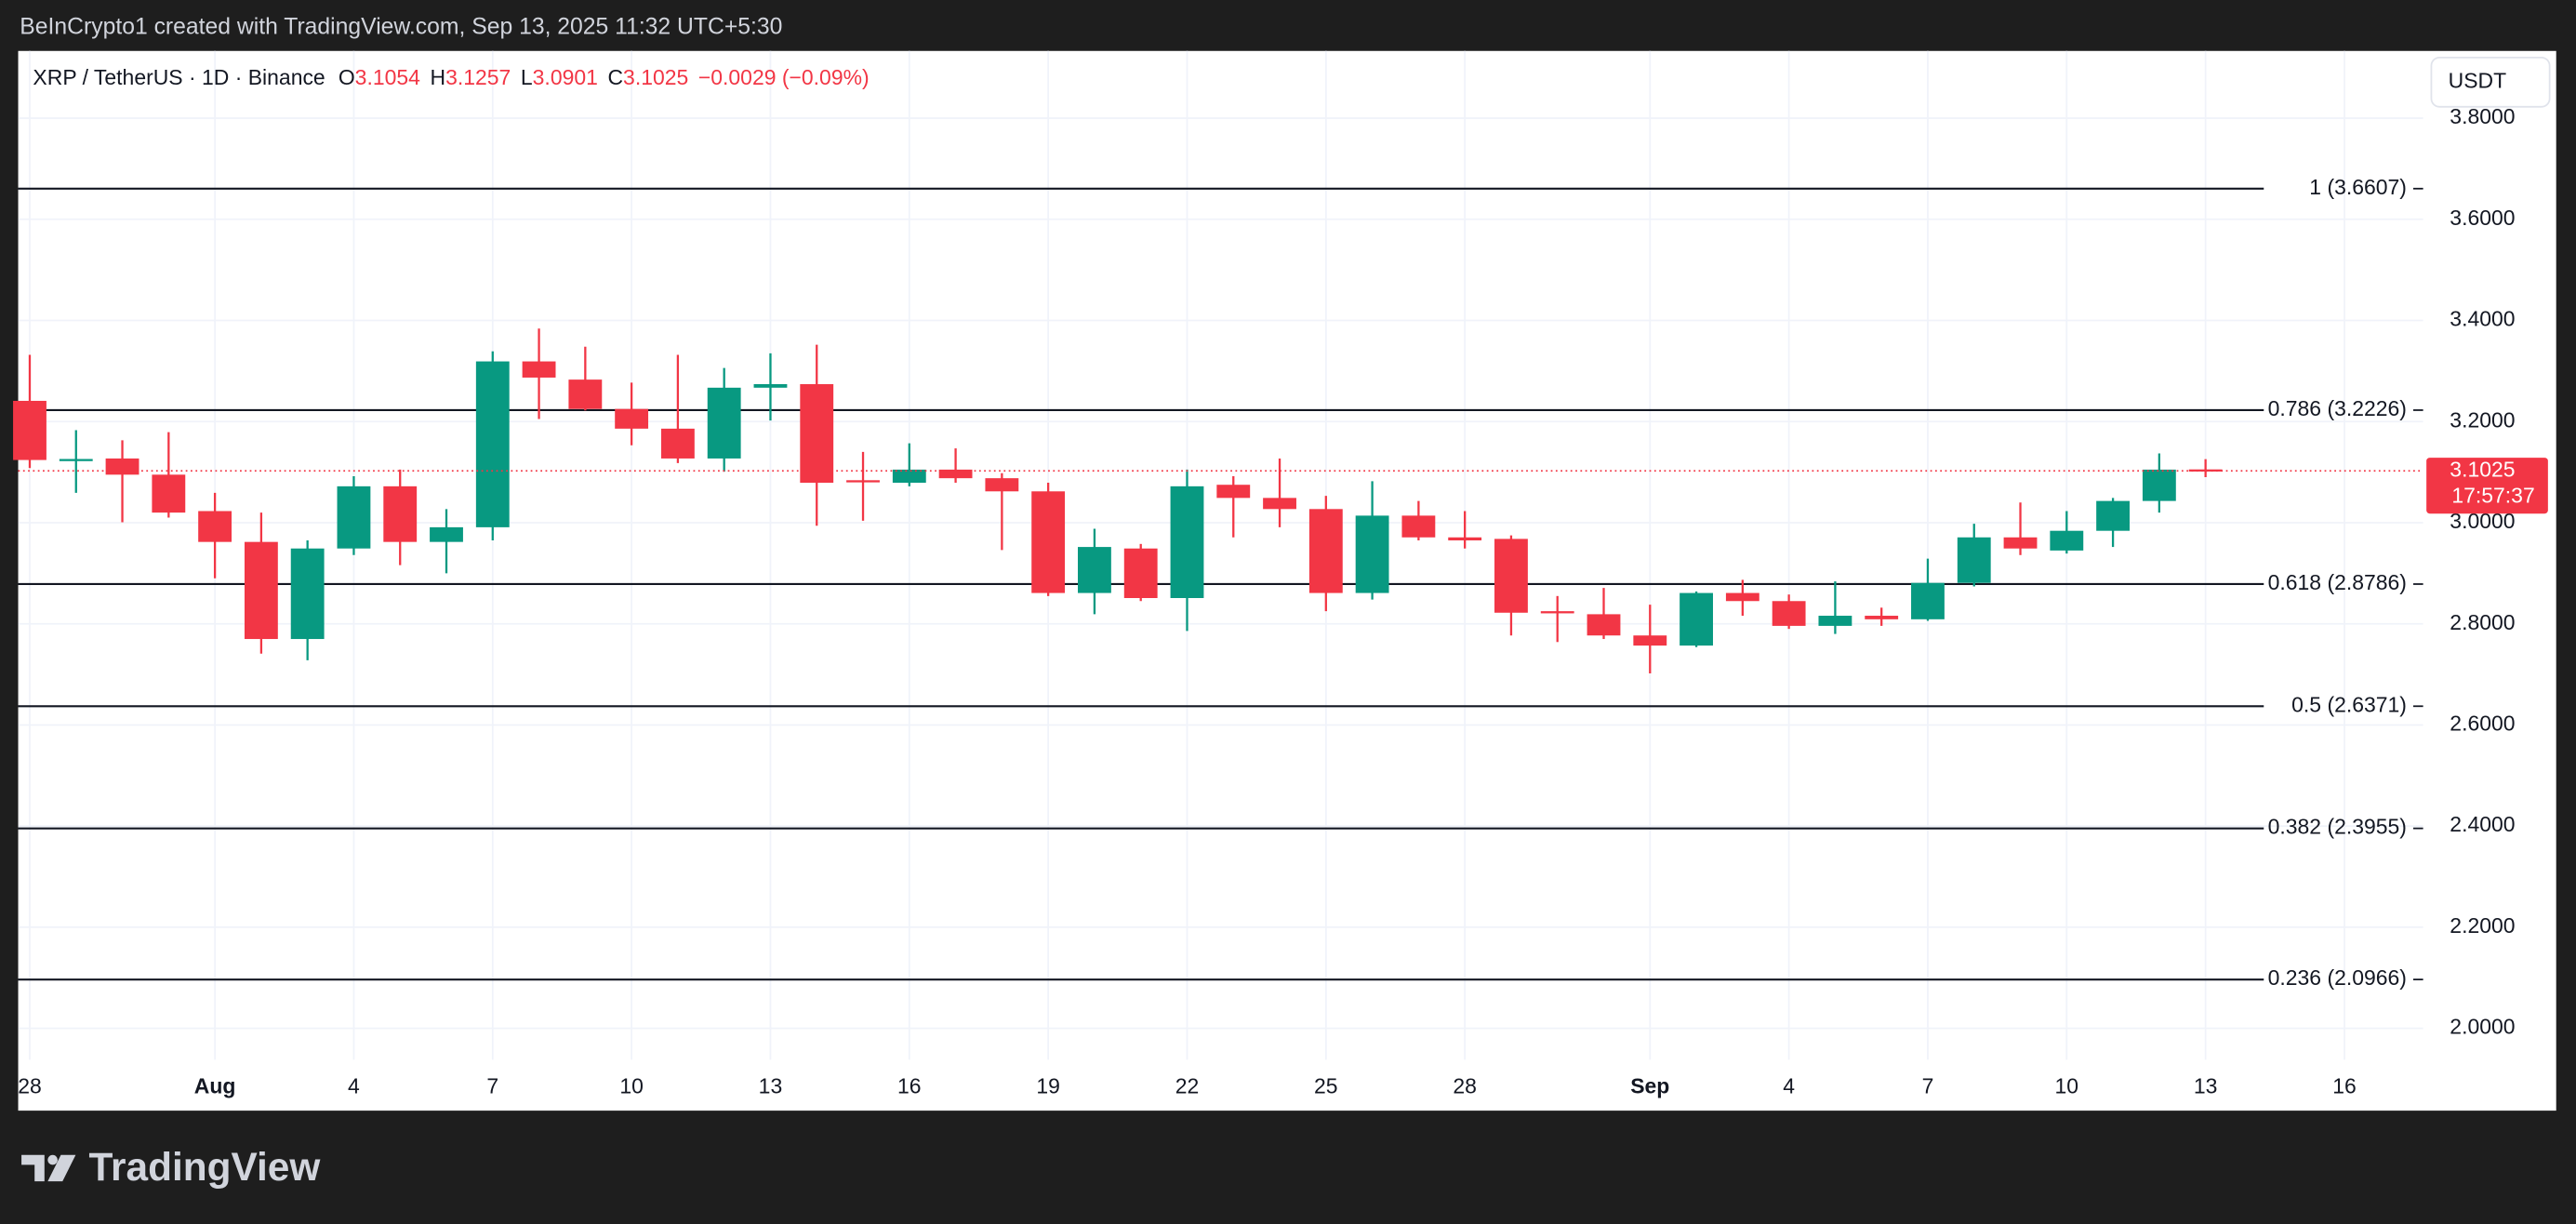 The image size is (2576, 1224). Describe the element at coordinates (615, 77) in the screenshot. I see `legend-item: C` at that location.